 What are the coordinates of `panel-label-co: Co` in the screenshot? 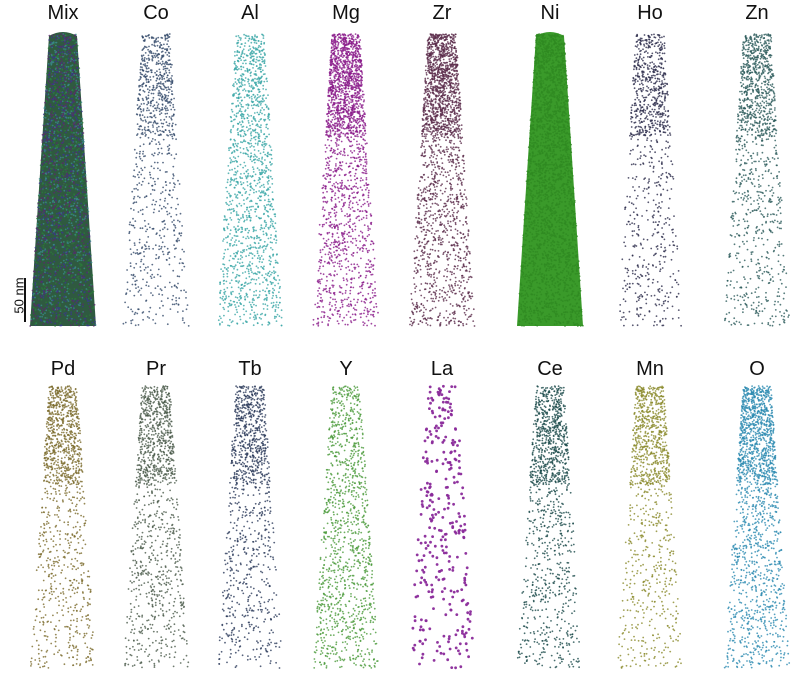 It's located at (156, 13).